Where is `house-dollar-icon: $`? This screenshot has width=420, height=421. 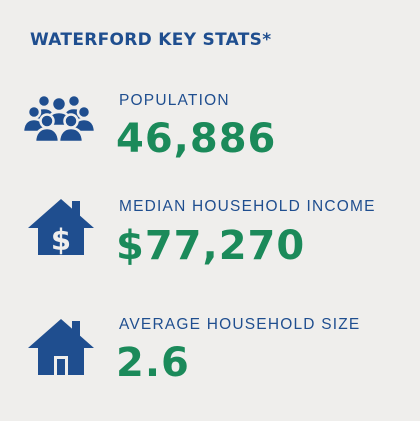 house-dollar-icon: $ is located at coordinates (61, 228).